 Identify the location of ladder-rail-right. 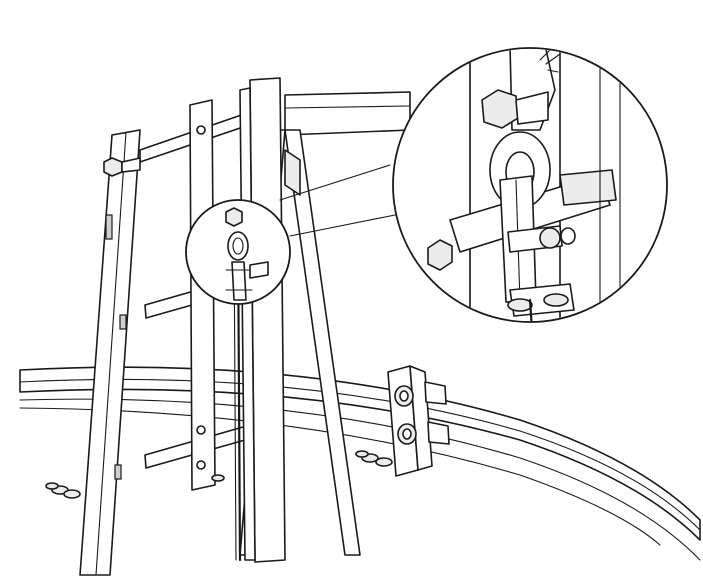
(262, 320).